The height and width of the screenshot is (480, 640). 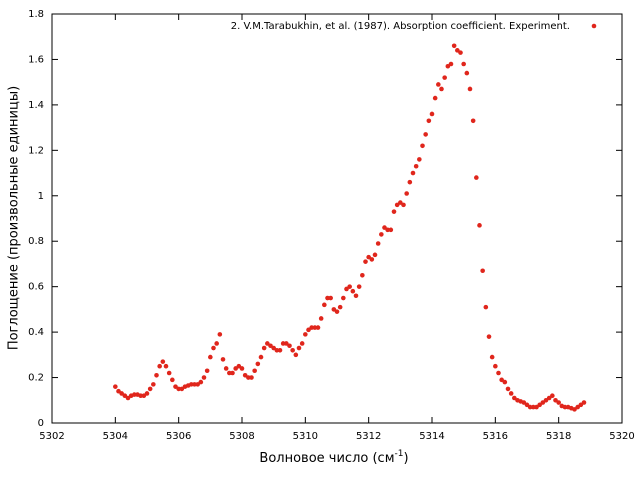 I want to click on x-tick-label: 5316, so click(x=495, y=436).